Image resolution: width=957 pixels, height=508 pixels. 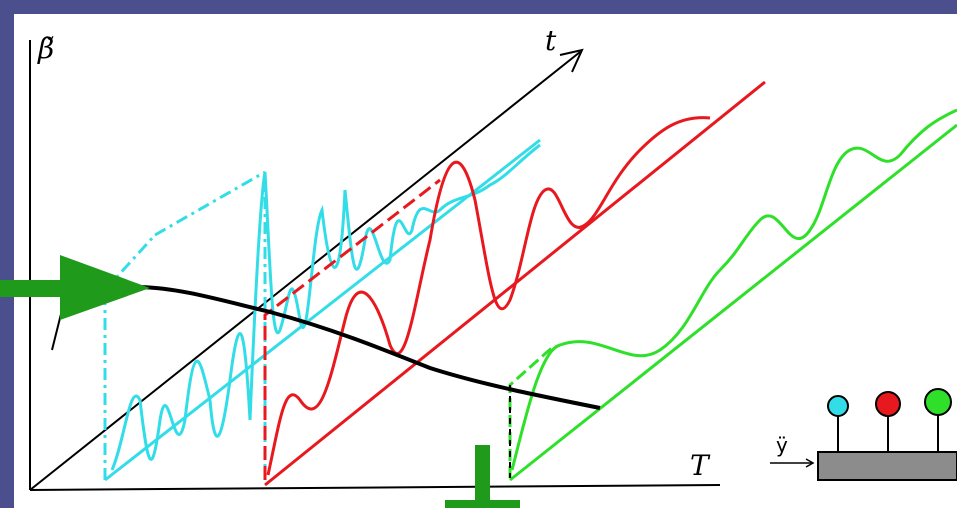 I want to click on green-bulb, so click(x=938, y=402).